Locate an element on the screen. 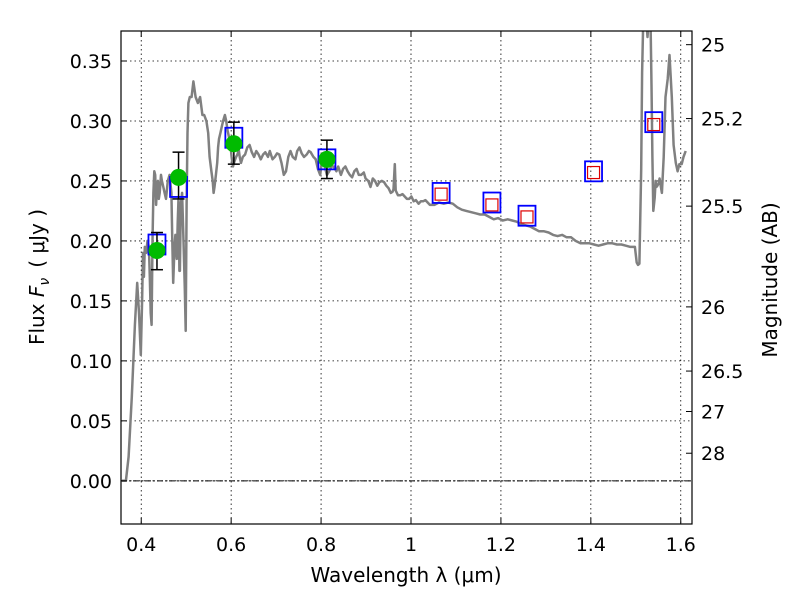 Image resolution: width=800 pixels, height=600 pixels. y-tick-label: 0.30 is located at coordinates (91, 122).